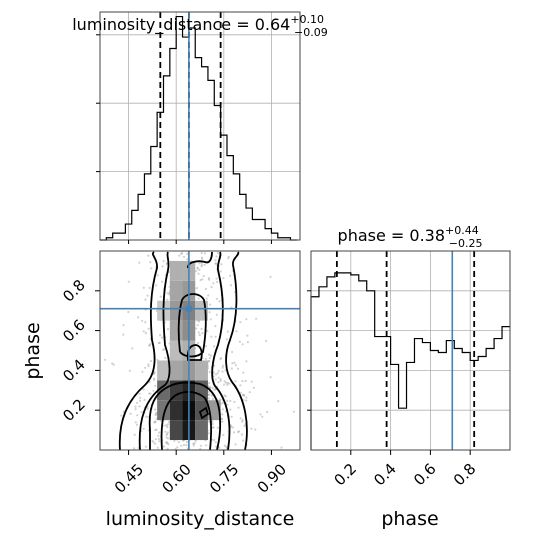 The image size is (550, 550). What do you see at coordinates (385, 475) in the screenshot?
I see `marginal-c-xtick-label-1: 0.4` at bounding box center [385, 475].